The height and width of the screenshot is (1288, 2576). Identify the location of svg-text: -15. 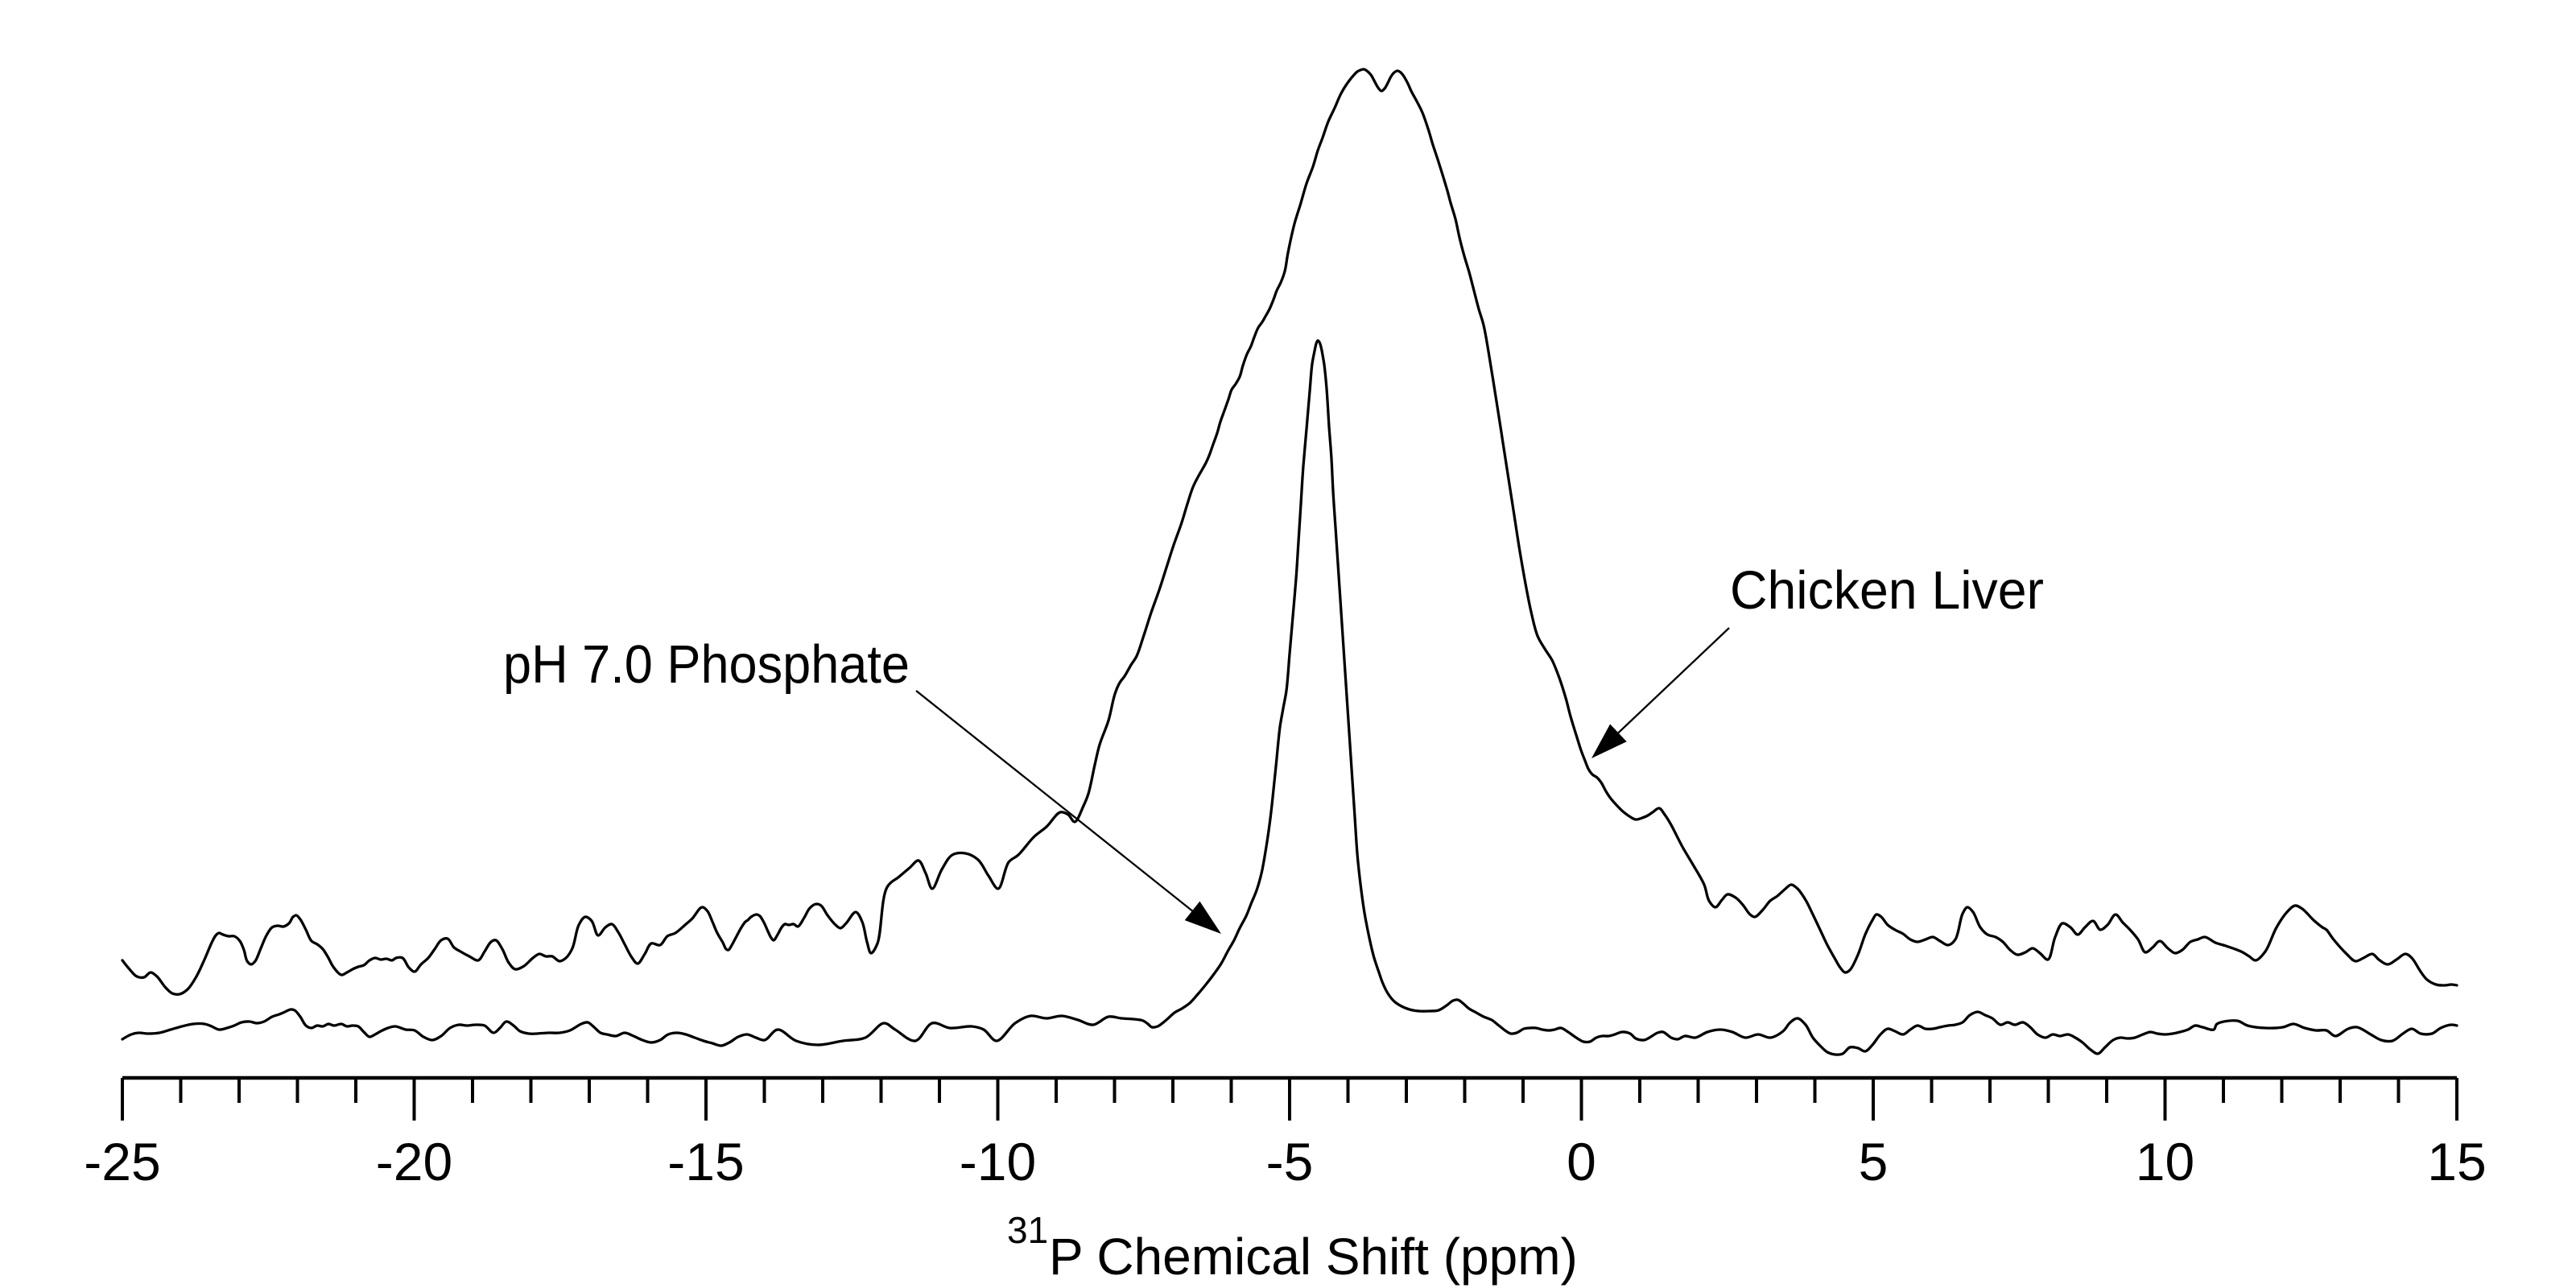
(705, 1161).